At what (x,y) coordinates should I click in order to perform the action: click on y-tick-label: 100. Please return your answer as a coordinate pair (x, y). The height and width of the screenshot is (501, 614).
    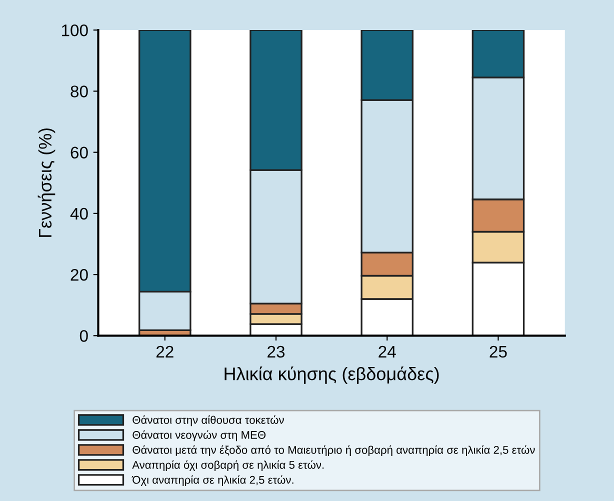
    Looking at the image, I should click on (75, 30).